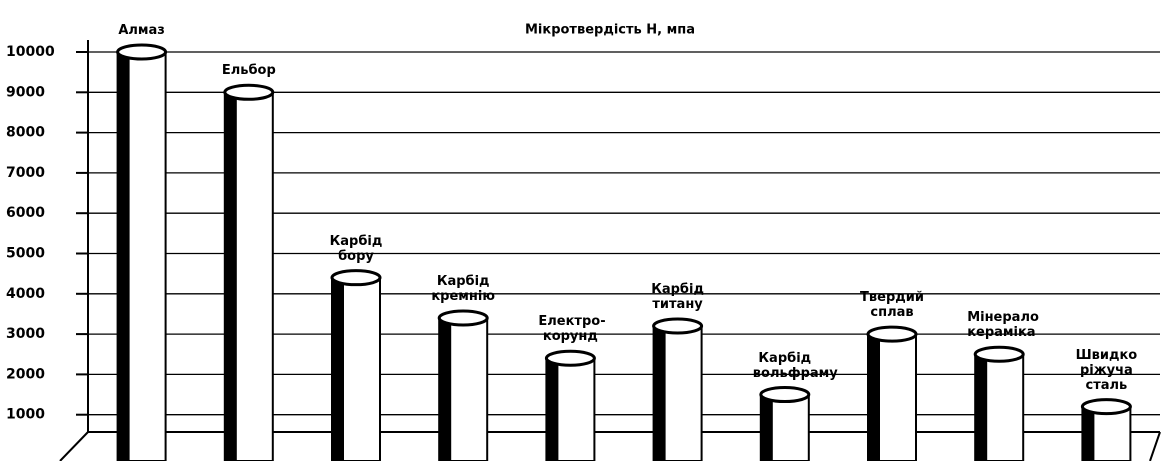  Describe the element at coordinates (795, 365) in the screenshot. I see `category-label: Карбід вольфраму` at that location.